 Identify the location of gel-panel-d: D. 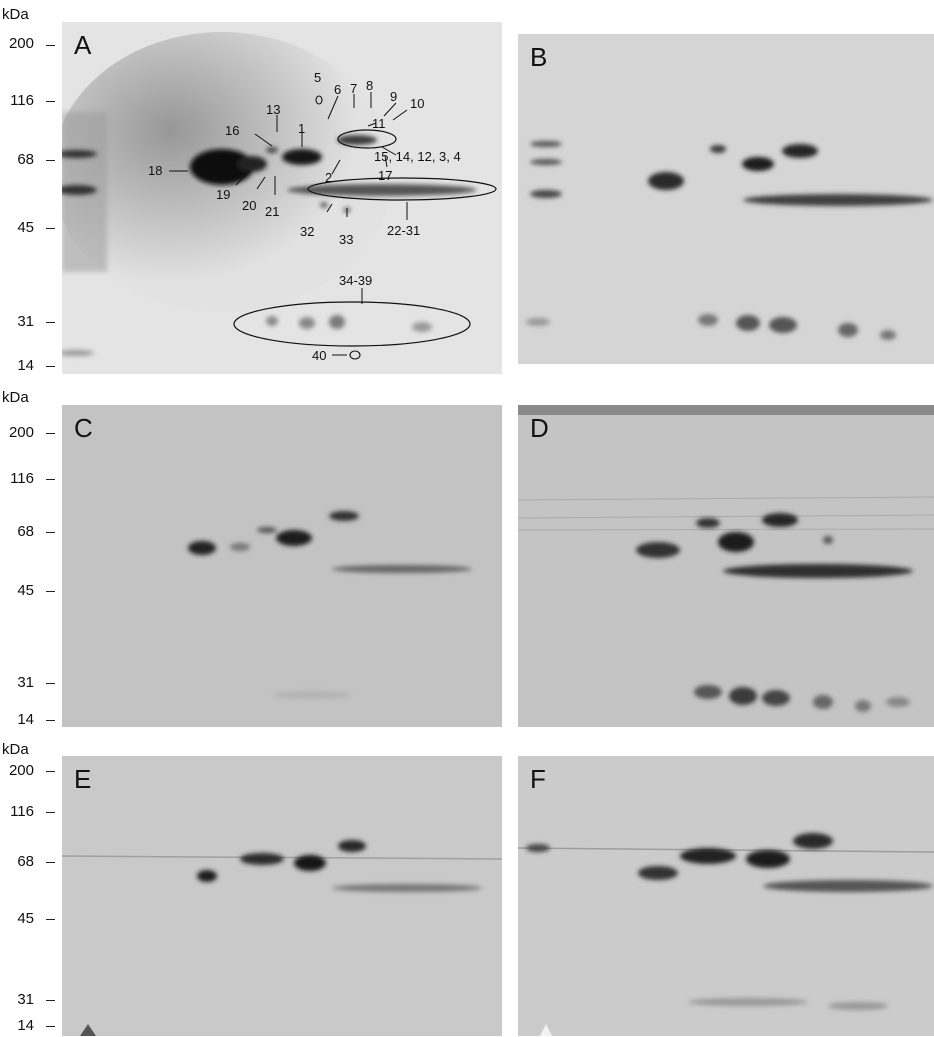
(726, 566).